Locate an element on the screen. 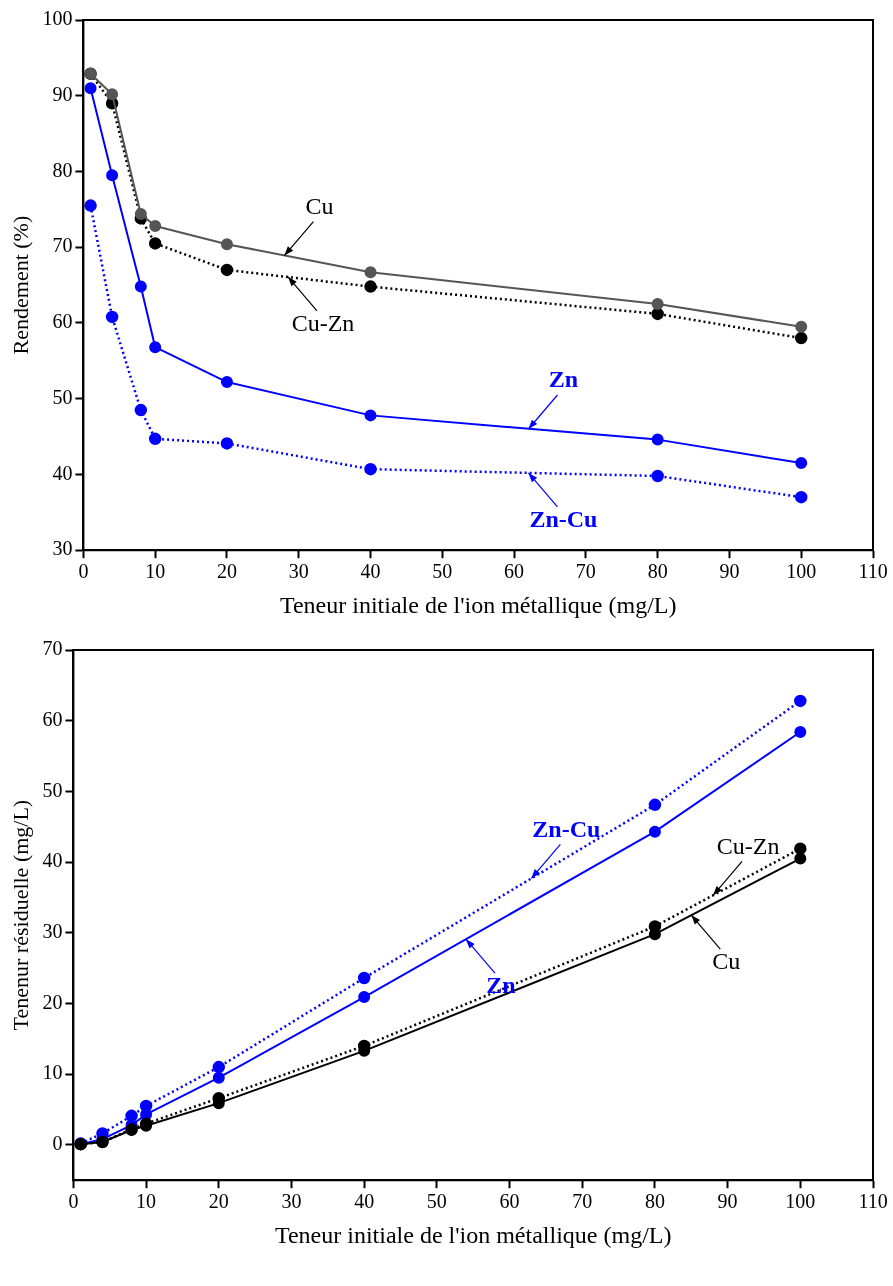 The width and height of the screenshot is (893, 1286). y-tick-label: 100 is located at coordinates (57, 18).